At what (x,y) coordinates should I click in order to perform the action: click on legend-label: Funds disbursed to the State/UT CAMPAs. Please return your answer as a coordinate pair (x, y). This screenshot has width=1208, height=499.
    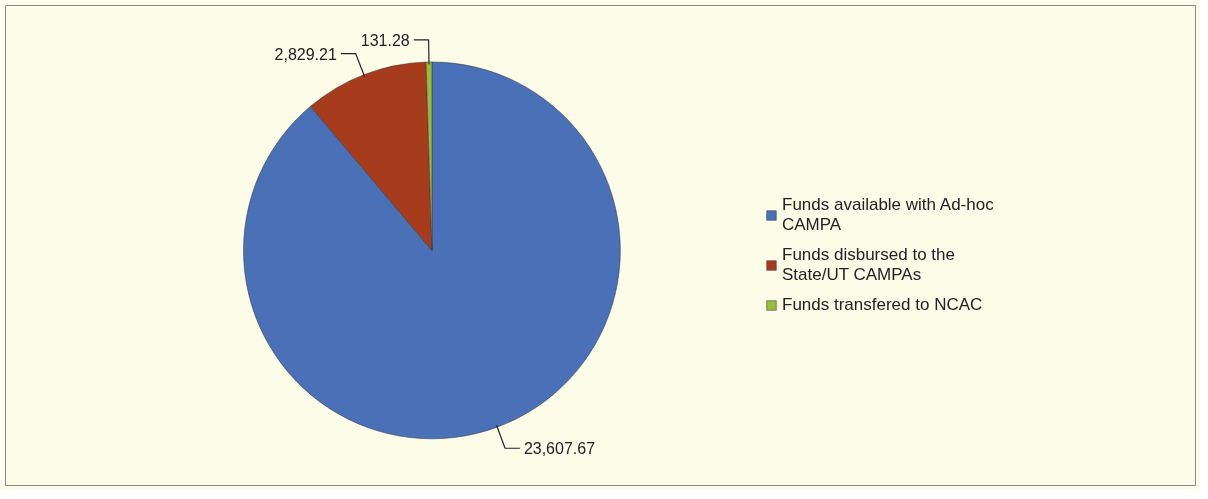
    Looking at the image, I should click on (868, 265).